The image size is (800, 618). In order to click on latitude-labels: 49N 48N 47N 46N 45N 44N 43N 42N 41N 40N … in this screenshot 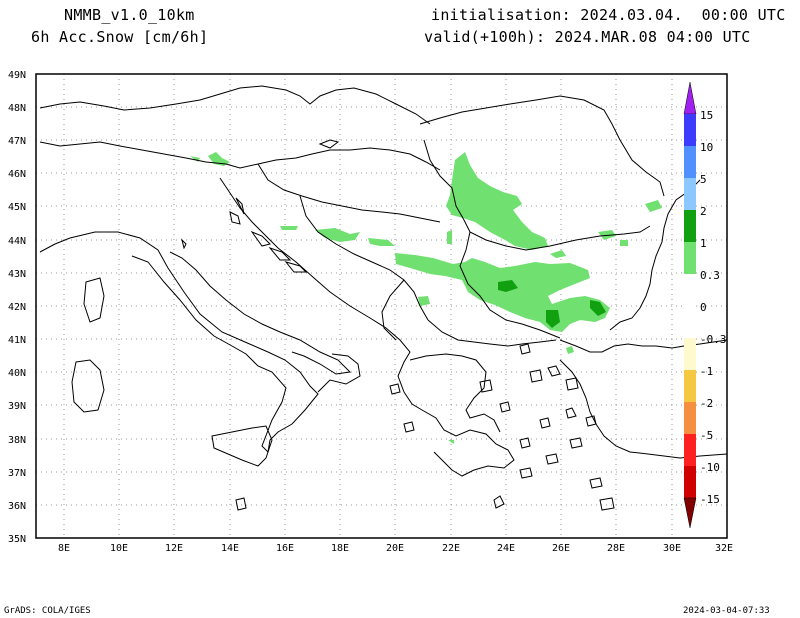, I will do `click(17, 307)`.